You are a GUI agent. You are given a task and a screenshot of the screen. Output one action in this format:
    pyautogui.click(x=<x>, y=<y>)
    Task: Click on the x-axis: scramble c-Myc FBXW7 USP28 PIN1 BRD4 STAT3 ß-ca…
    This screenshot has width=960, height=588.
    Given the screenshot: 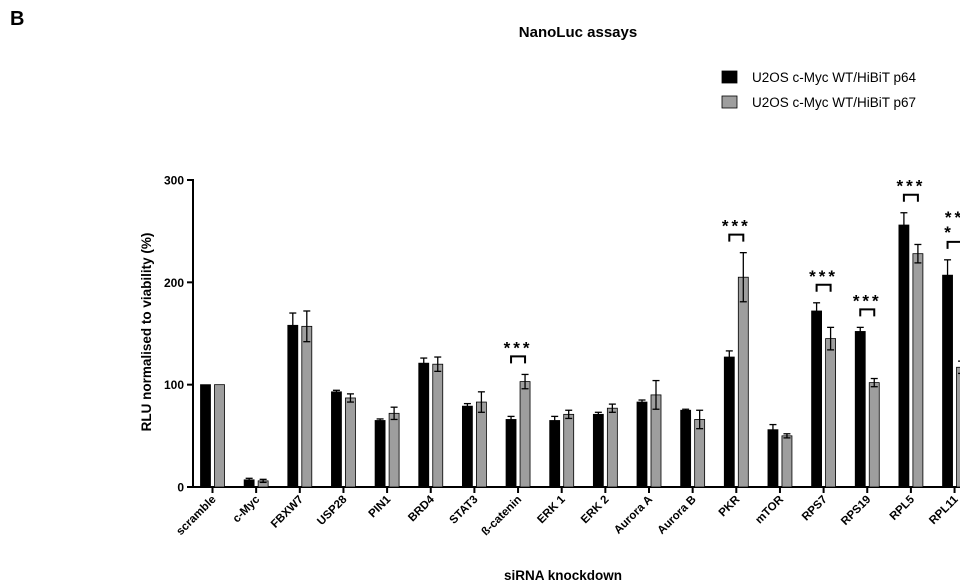 What is the action you would take?
    pyautogui.click(x=567, y=512)
    